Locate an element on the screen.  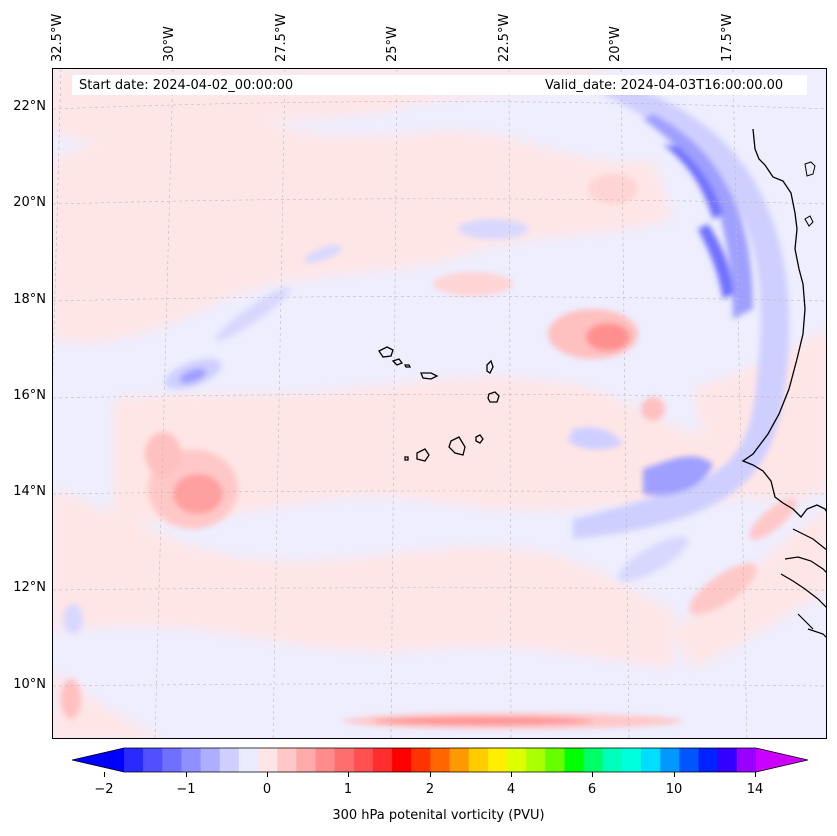
colorbar-min-extension is located at coordinates (98, 760).